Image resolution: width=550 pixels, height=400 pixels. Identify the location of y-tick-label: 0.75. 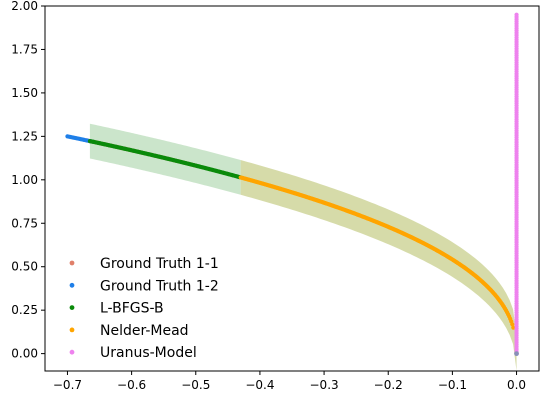
(24, 223).